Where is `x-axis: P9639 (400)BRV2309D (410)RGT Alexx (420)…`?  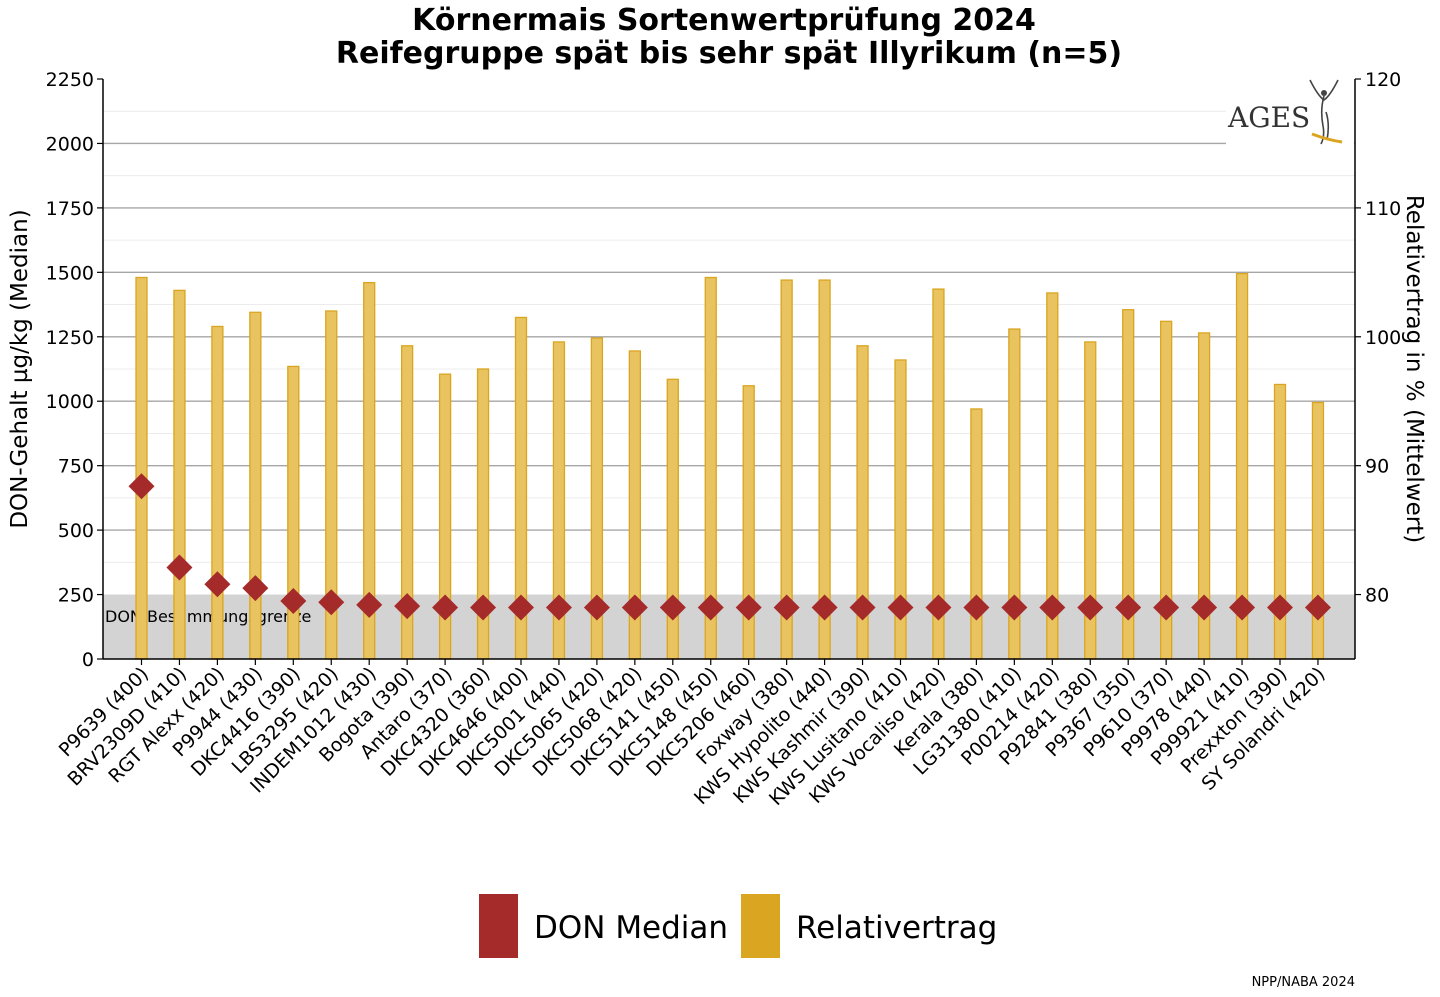
x-axis: P9639 (400)BRV2309D (410)RGT Alexx (420)… is located at coordinates (705, 734).